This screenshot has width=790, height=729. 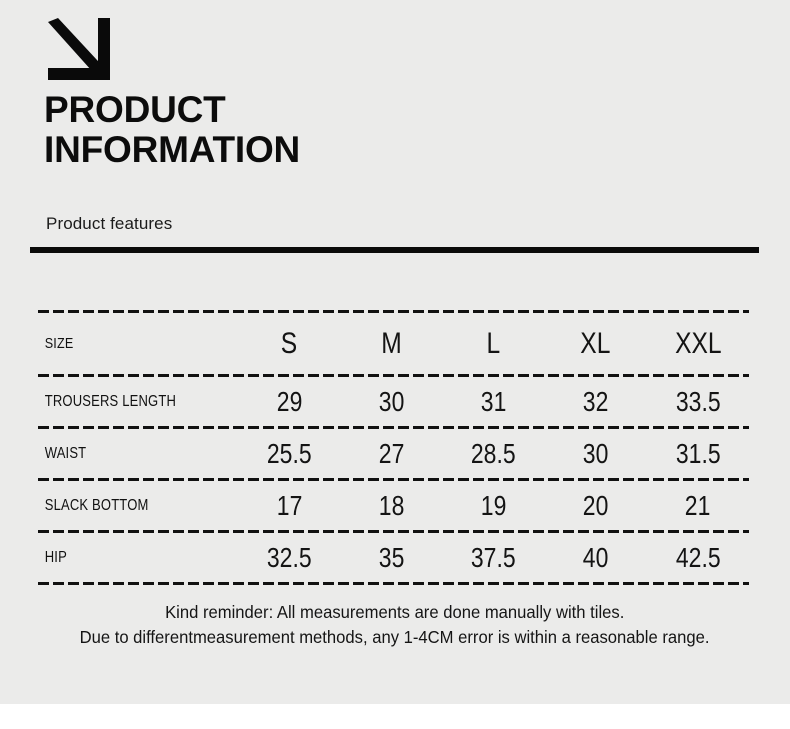 What do you see at coordinates (595, 557) in the screenshot?
I see `cell-hip-xl: 40` at bounding box center [595, 557].